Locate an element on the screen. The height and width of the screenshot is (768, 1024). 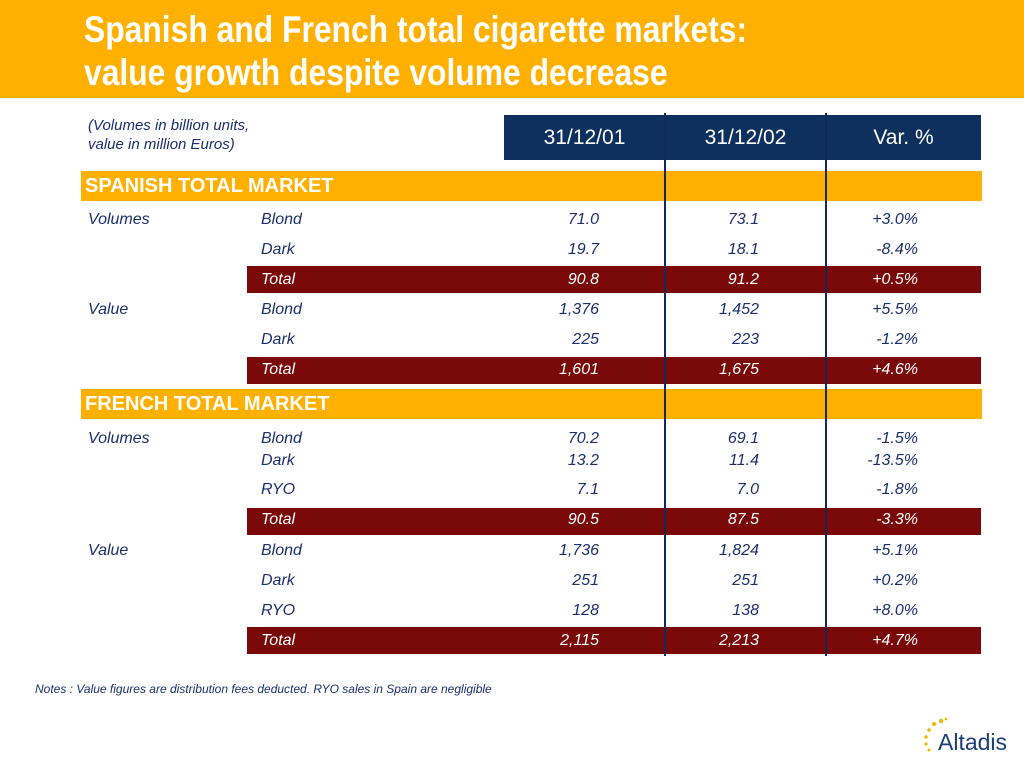
variation-percent: +5.1% is located at coordinates (895, 550).